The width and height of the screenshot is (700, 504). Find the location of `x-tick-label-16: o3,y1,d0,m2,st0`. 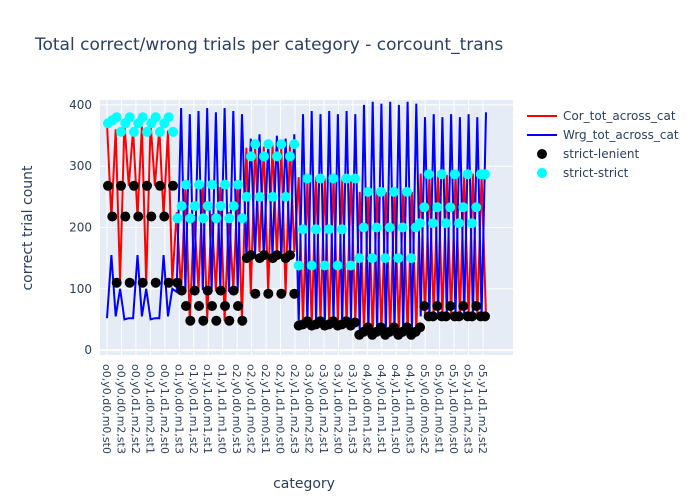

x-tick-label-16: o3,y1,d0,m2,st0 is located at coordinates (337, 409).